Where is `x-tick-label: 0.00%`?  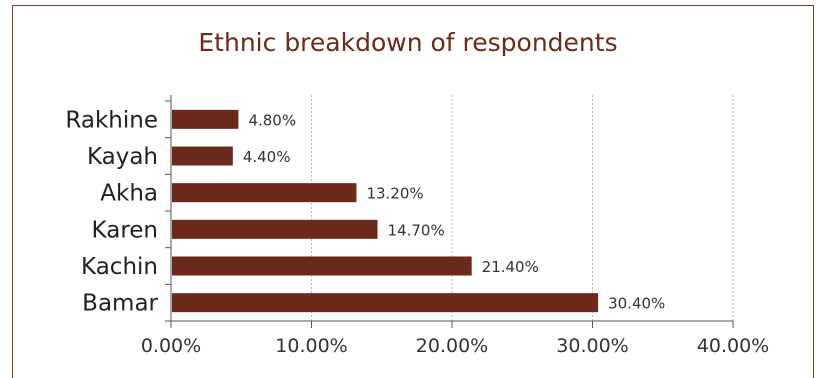 x-tick-label: 0.00% is located at coordinates (171, 346).